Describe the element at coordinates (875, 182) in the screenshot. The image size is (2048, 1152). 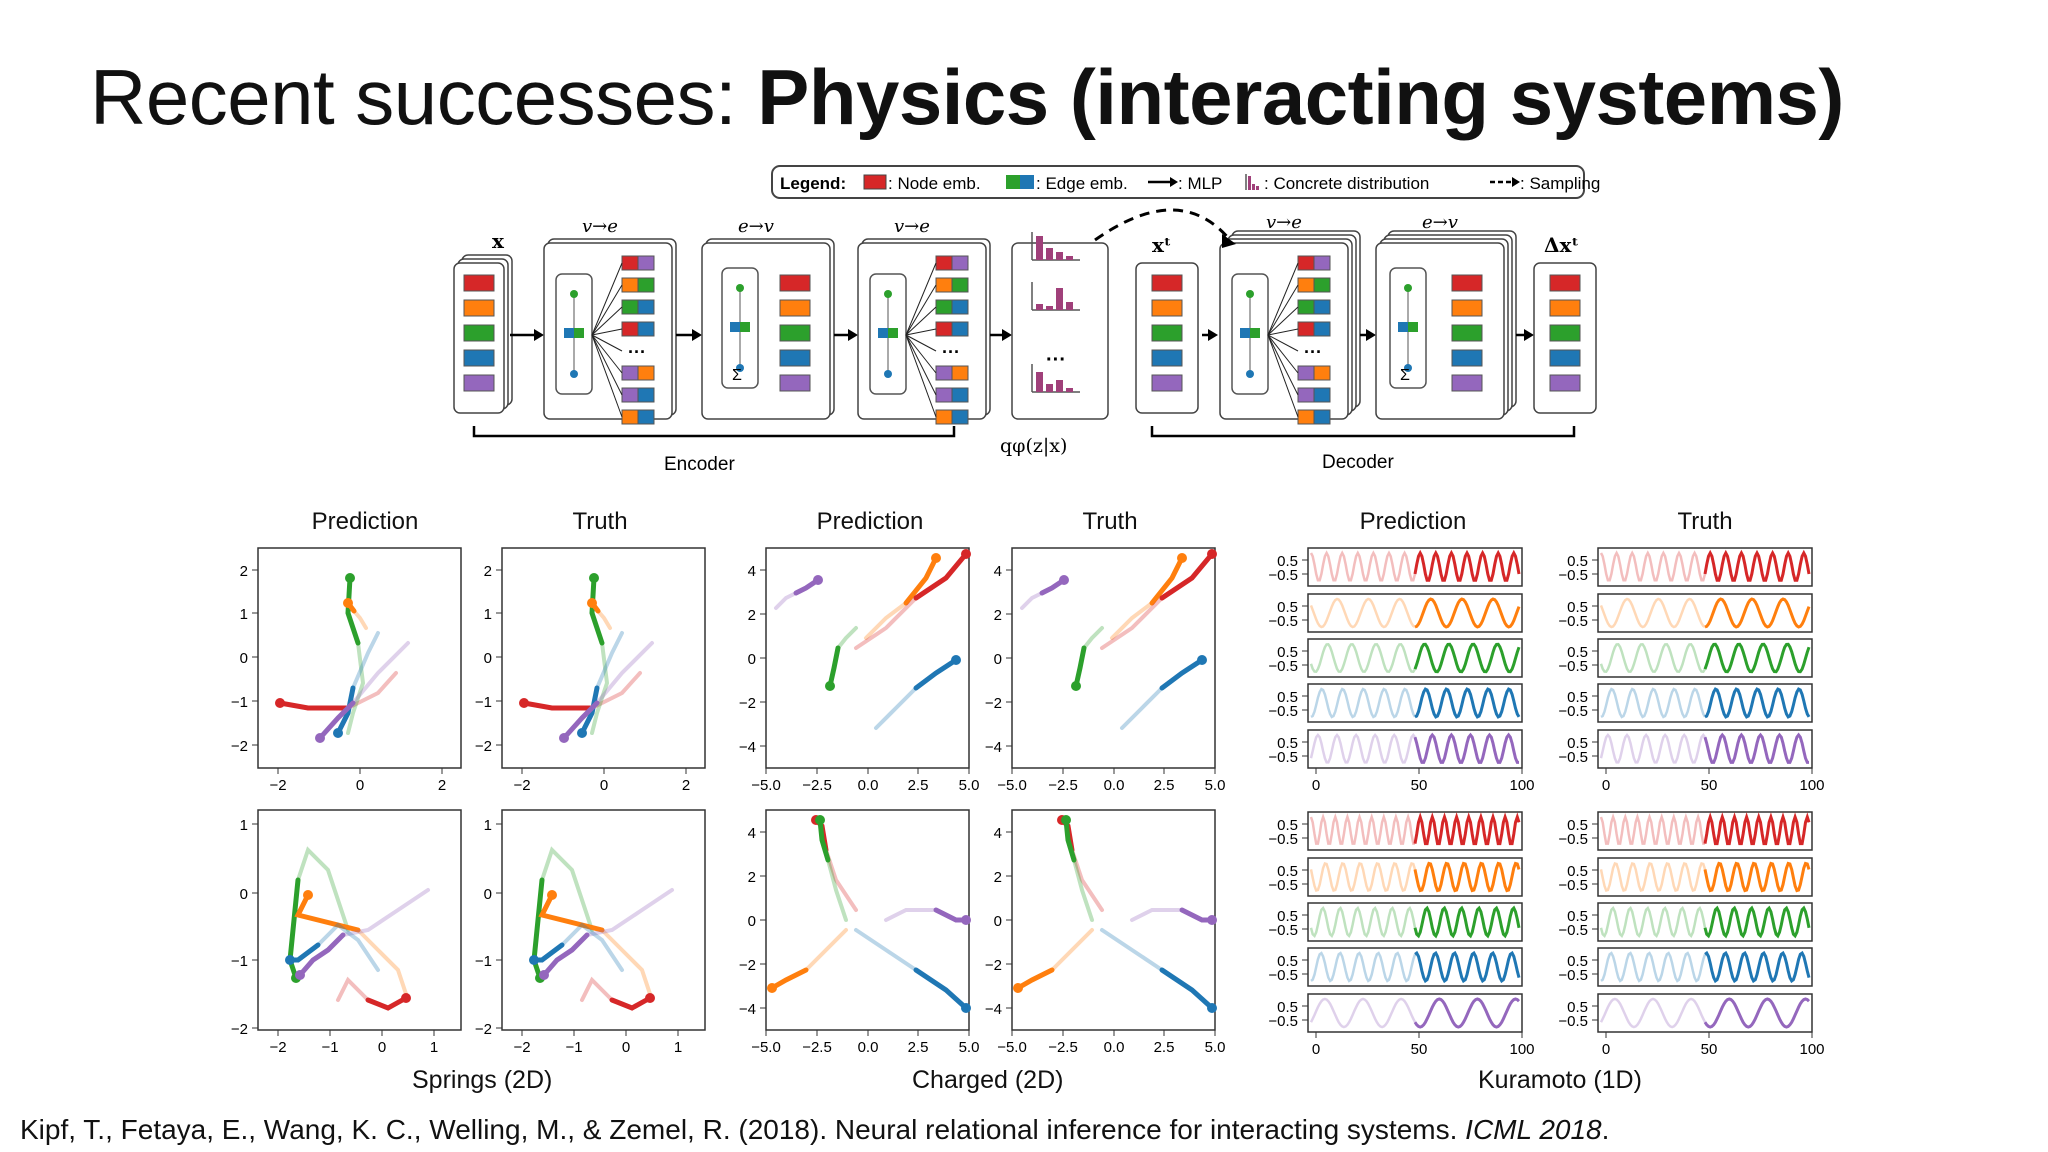
I see `node-emb-swatch` at that location.